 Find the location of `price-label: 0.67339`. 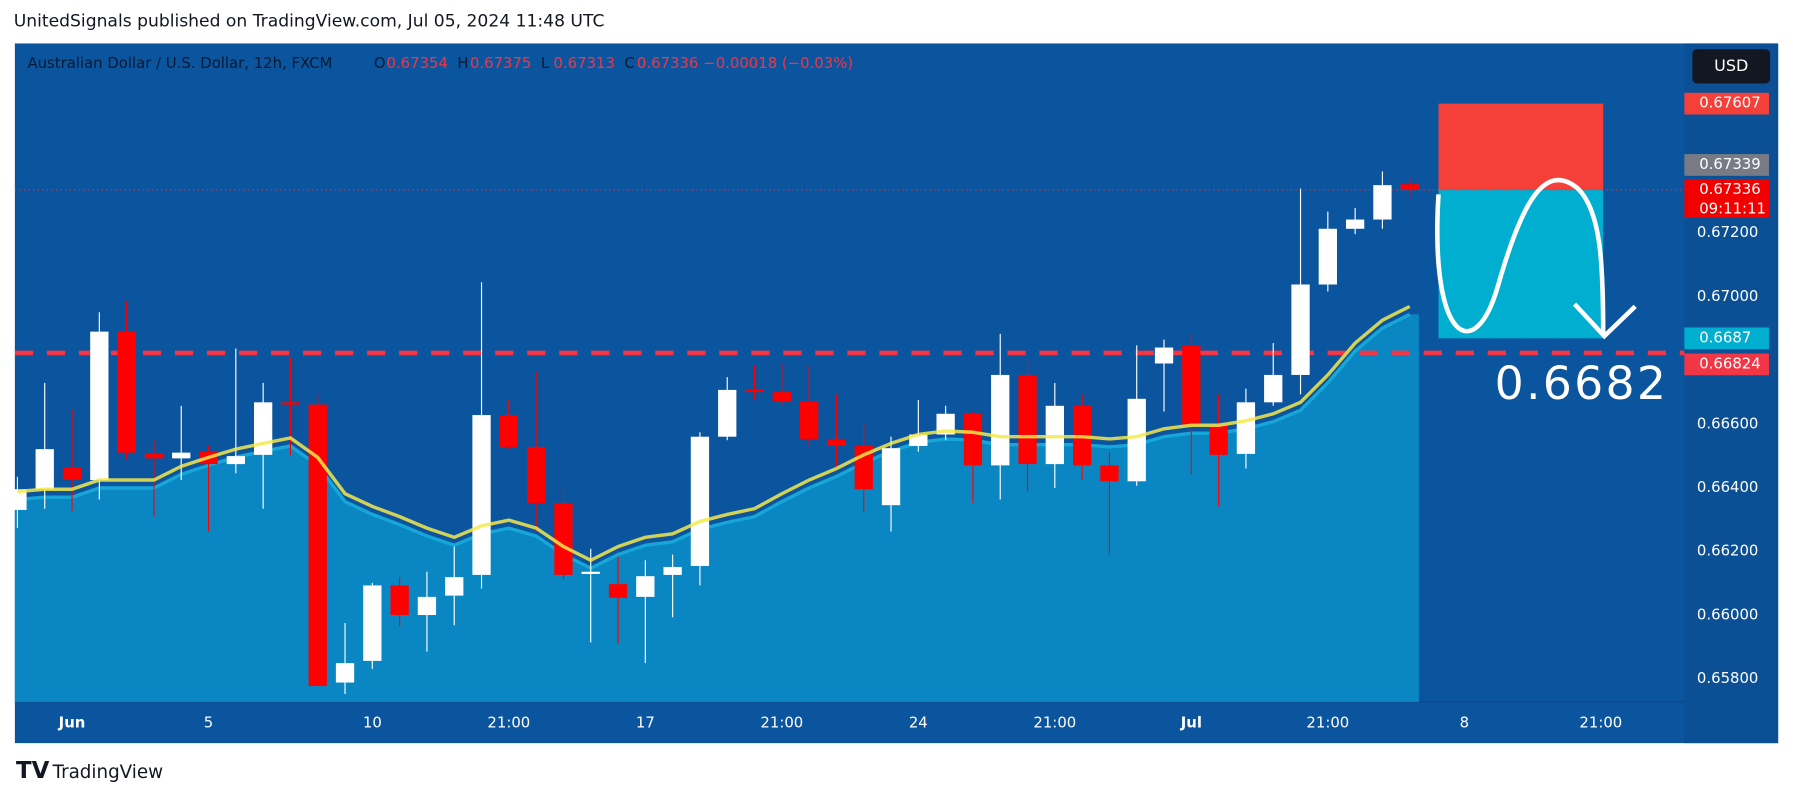

price-label: 0.67339 is located at coordinates (1729, 164).